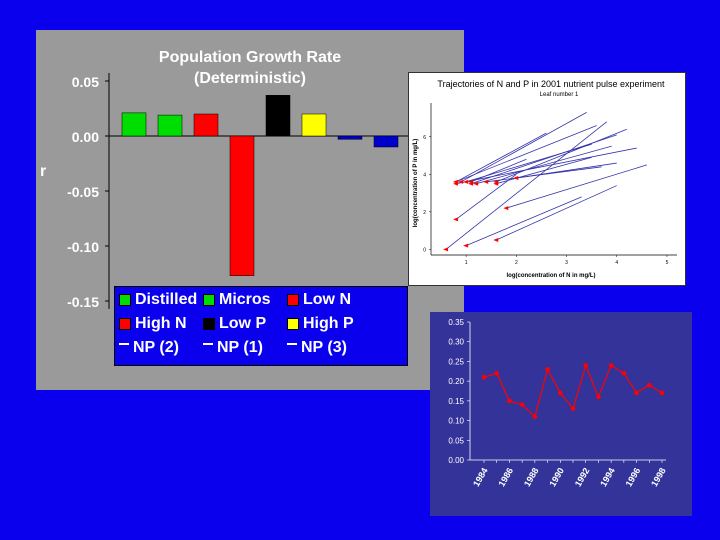  What do you see at coordinates (386, 141) in the screenshot?
I see `bar-np-1-` at bounding box center [386, 141].